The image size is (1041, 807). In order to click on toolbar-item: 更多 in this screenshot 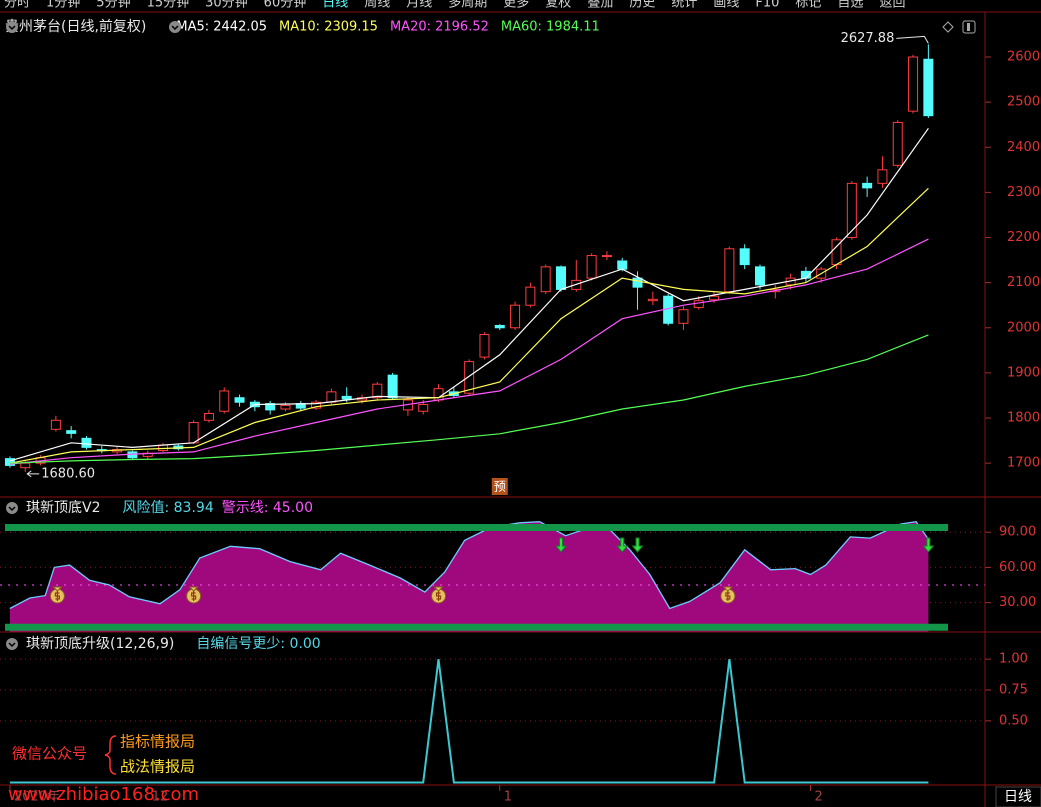, I will do `click(516, 5)`.